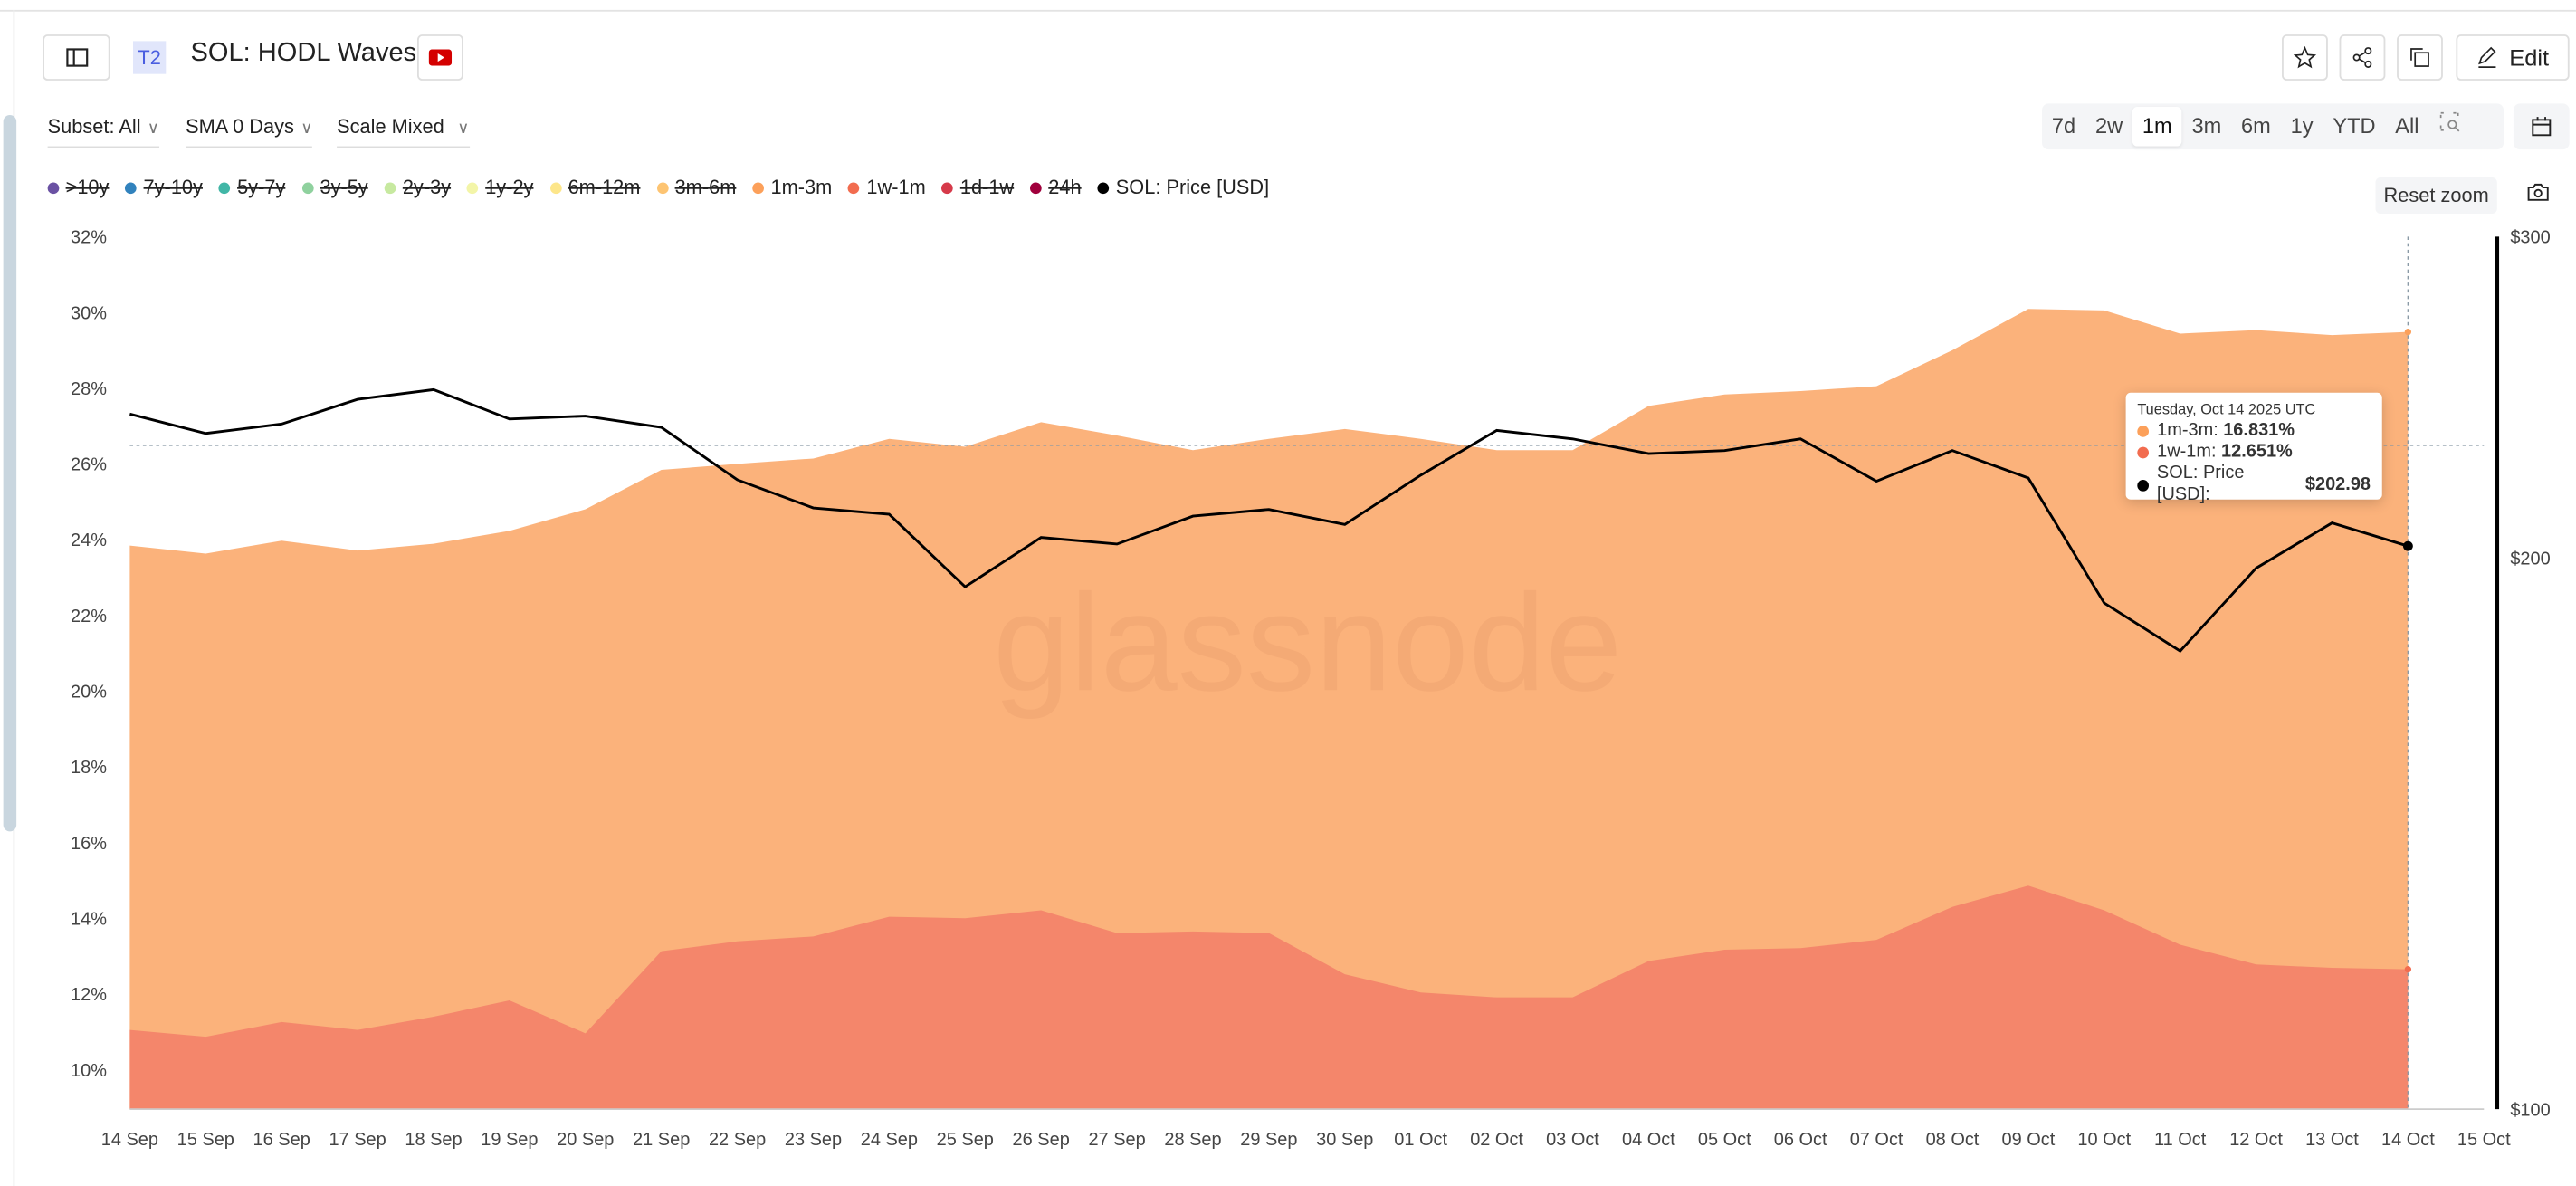 The height and width of the screenshot is (1186, 2576). What do you see at coordinates (813, 1140) in the screenshot?
I see `x-tick-label: 23 Sep` at bounding box center [813, 1140].